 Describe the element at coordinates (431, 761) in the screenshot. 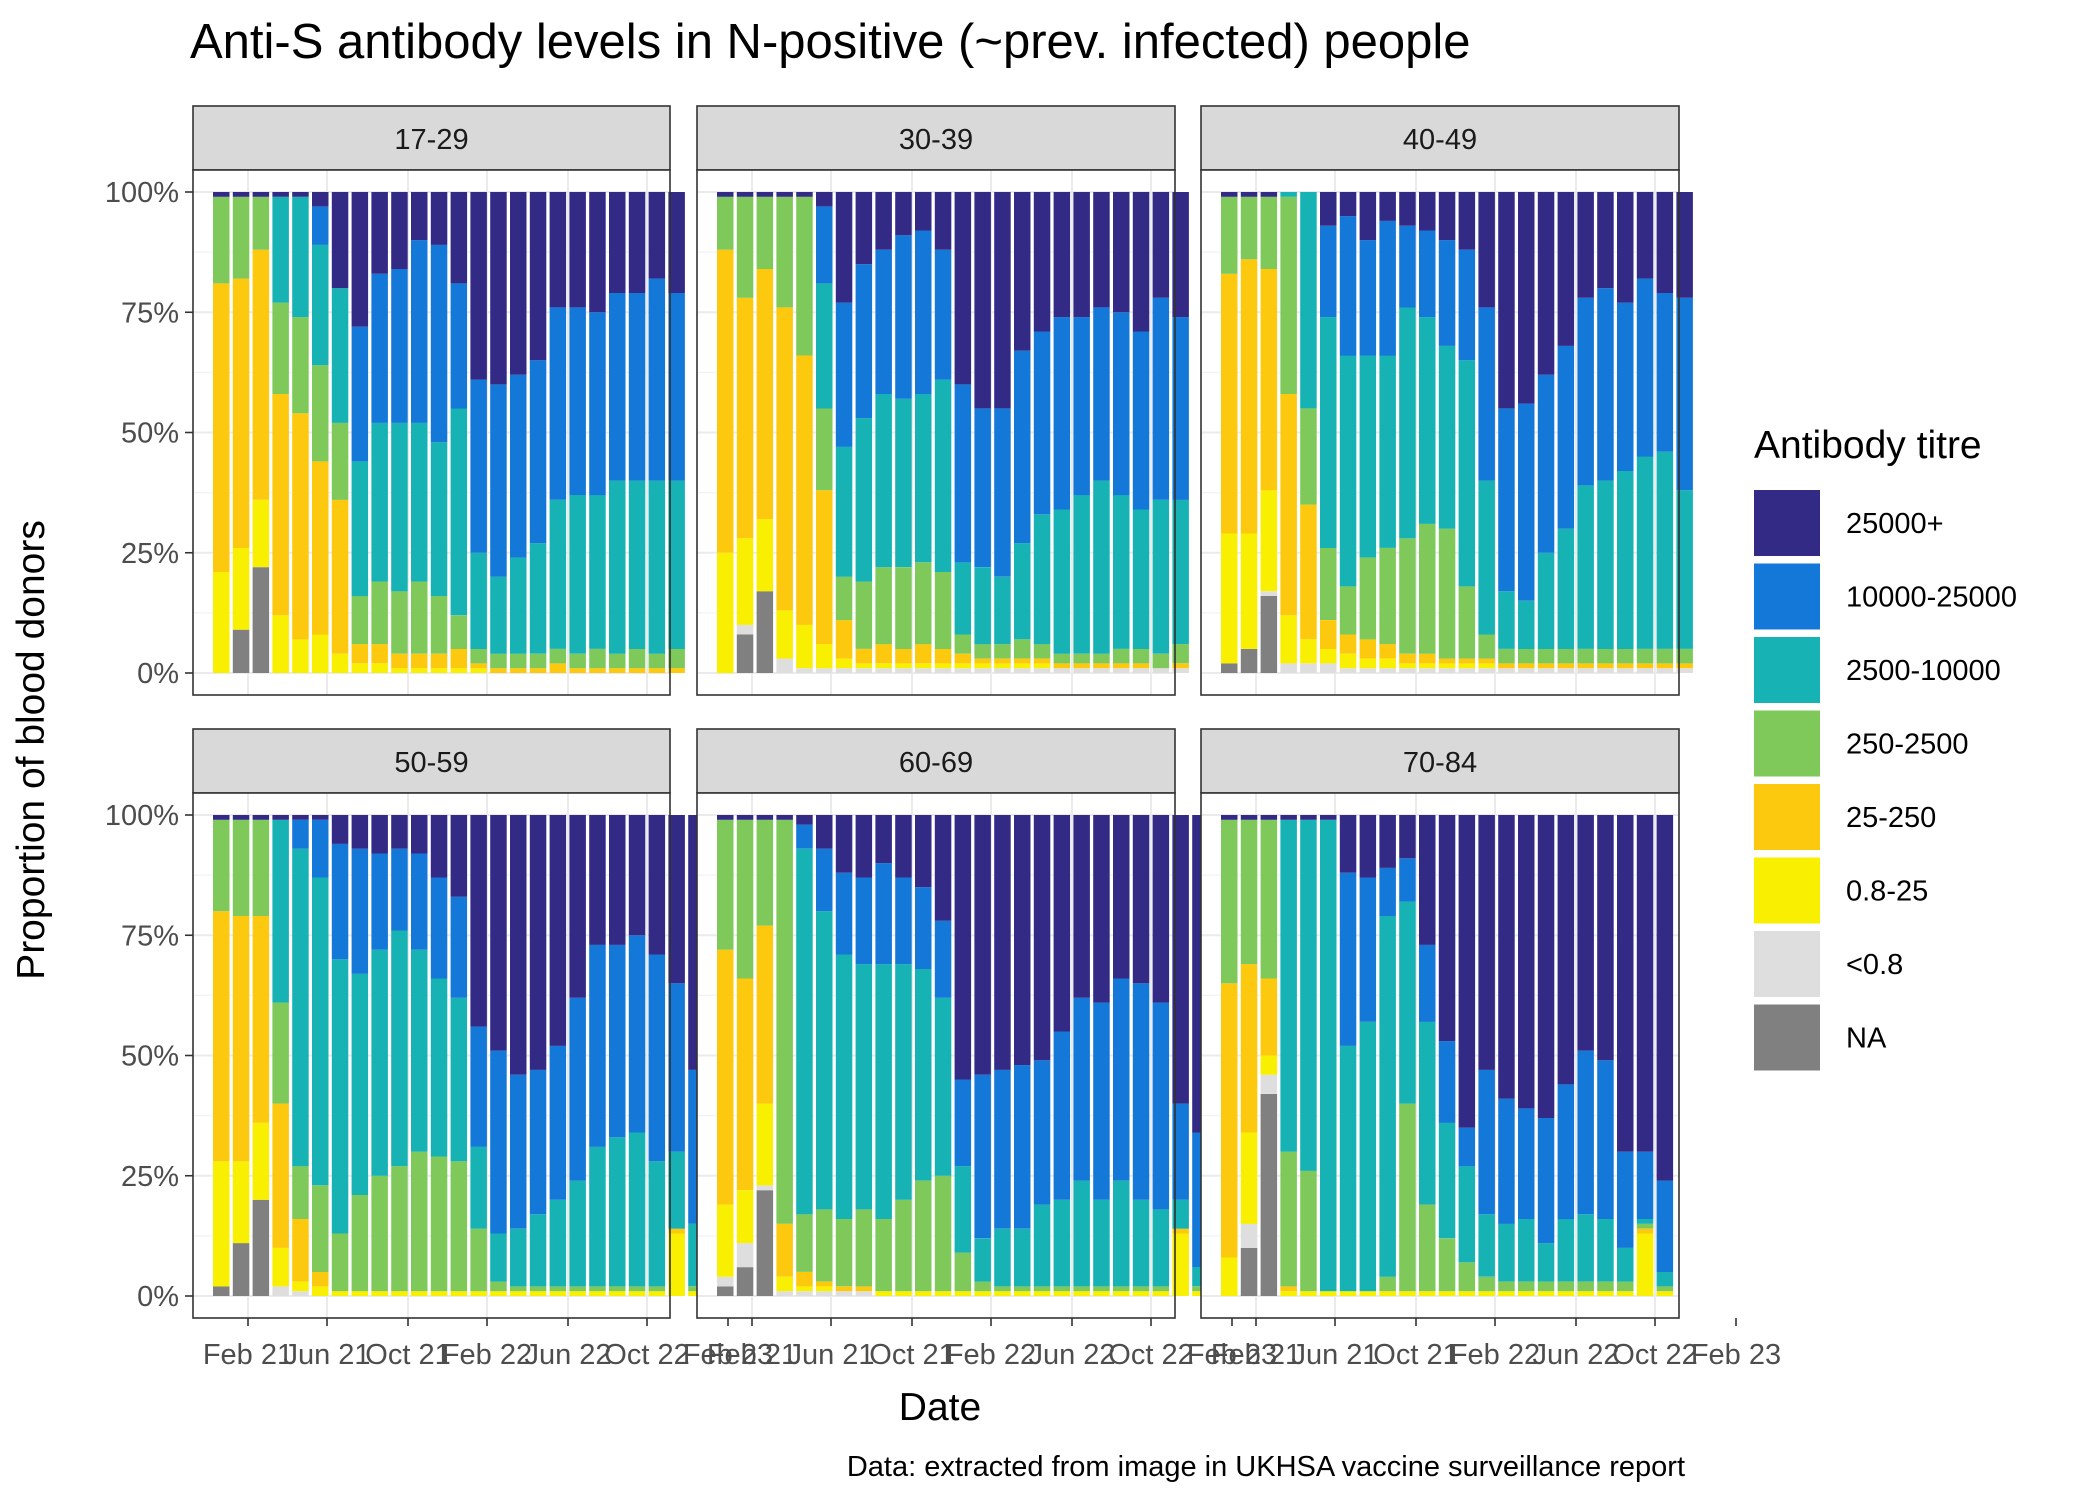

I see `facet-strip` at that location.